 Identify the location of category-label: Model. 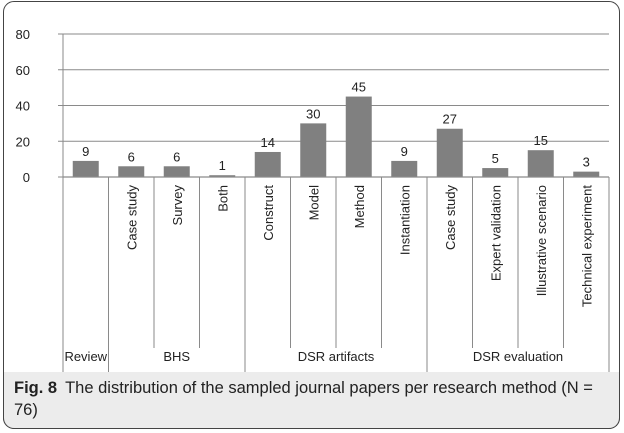
(313, 203).